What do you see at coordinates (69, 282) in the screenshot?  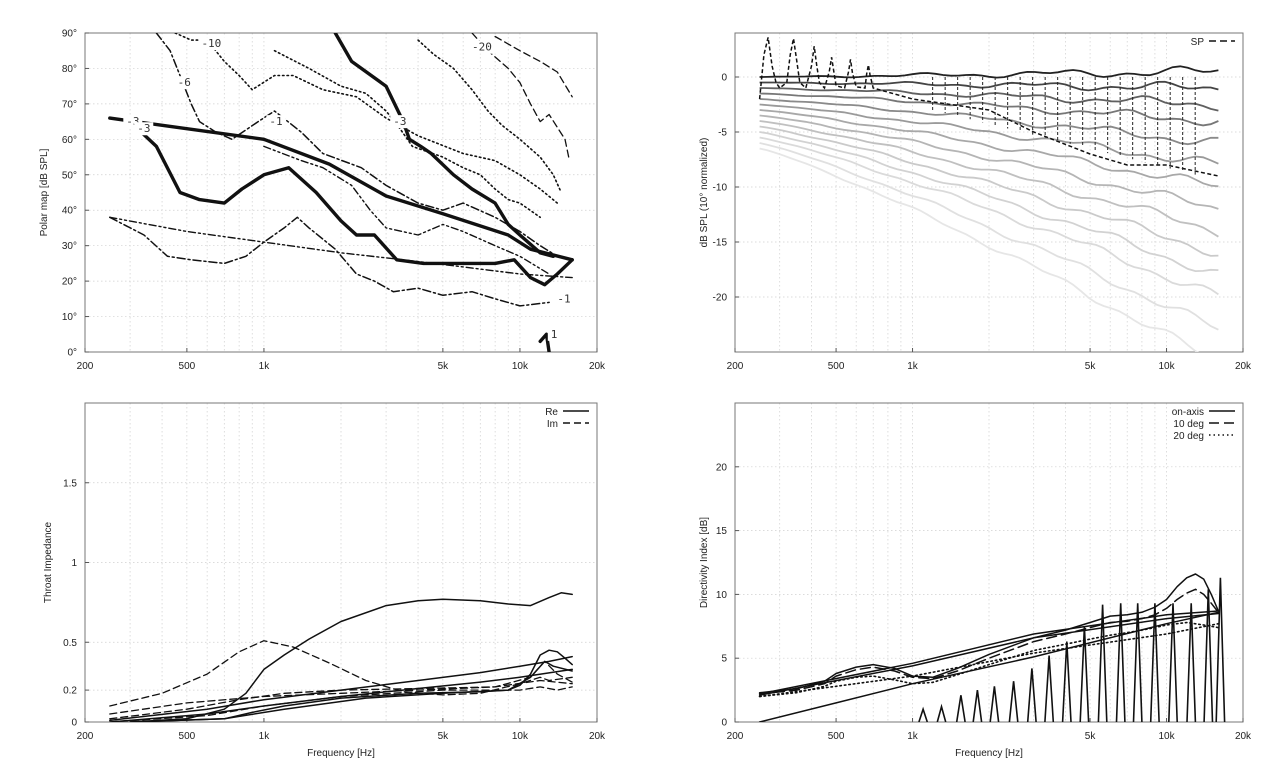 I see `y-tick-label: 20°` at bounding box center [69, 282].